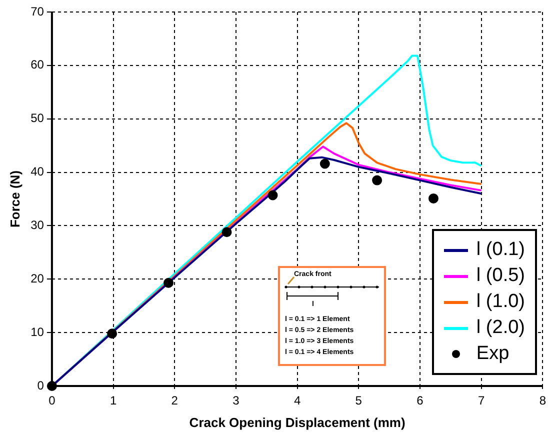 The image size is (549, 439). Describe the element at coordinates (14, 199) in the screenshot. I see `y-axis-title: Force (N)` at that location.